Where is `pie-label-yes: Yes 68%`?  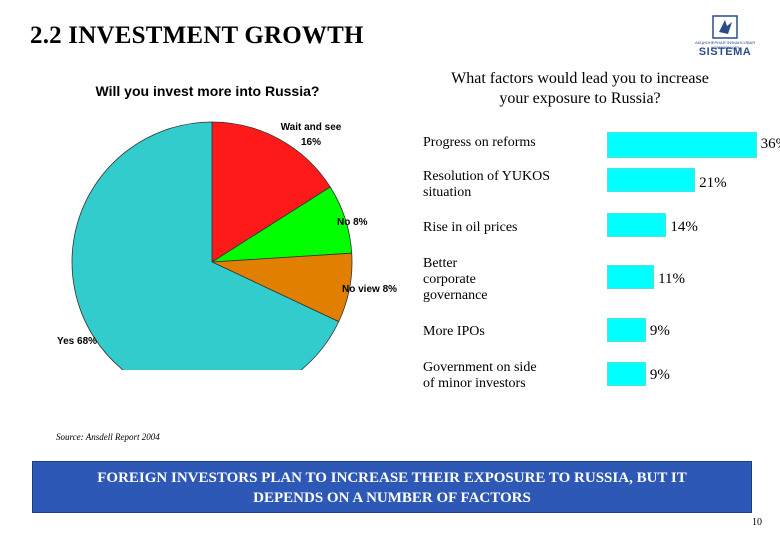 pie-label-yes: Yes 68% is located at coordinates (77, 341).